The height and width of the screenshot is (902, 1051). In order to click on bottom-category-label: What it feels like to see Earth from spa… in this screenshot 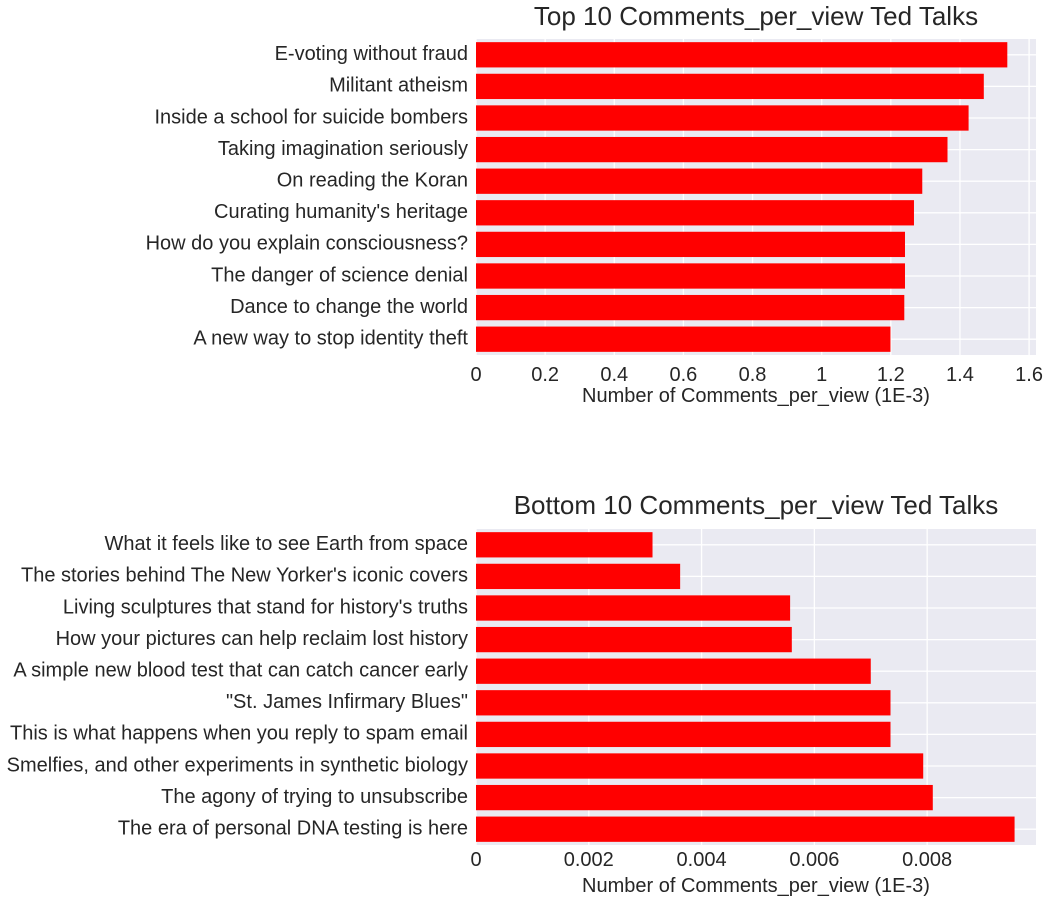, I will do `click(287, 544)`.